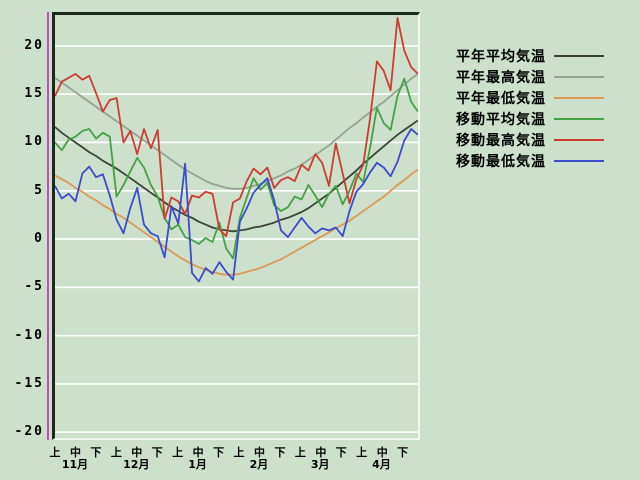 The width and height of the screenshot is (640, 480). I want to click on normal-avg-line-swatch, so click(579, 56).